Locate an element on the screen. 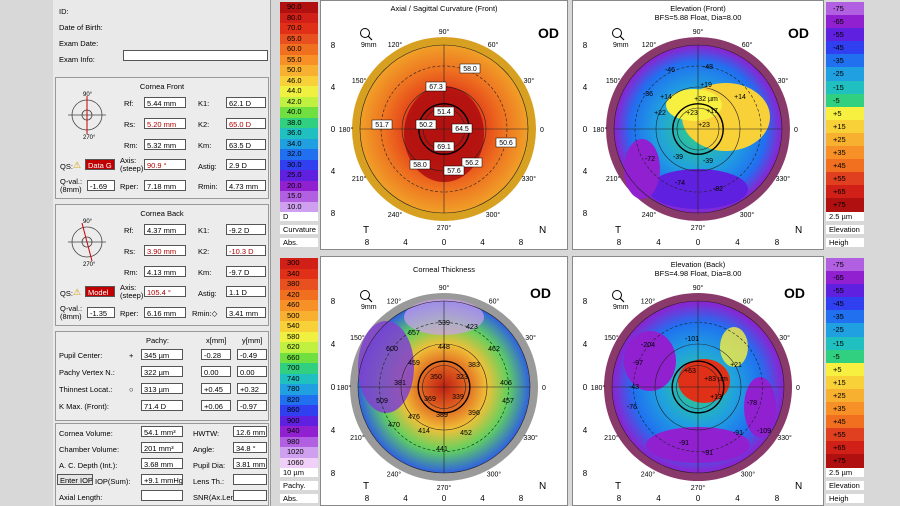  scale-step: 40.0 is located at coordinates (299, 112).